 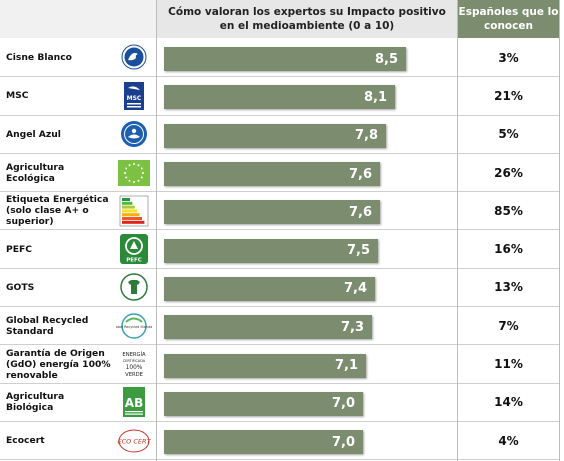 I want to click on certification-logo: ENERGÍA CERTIFICADA 100% VERDE, so click(x=134, y=364).